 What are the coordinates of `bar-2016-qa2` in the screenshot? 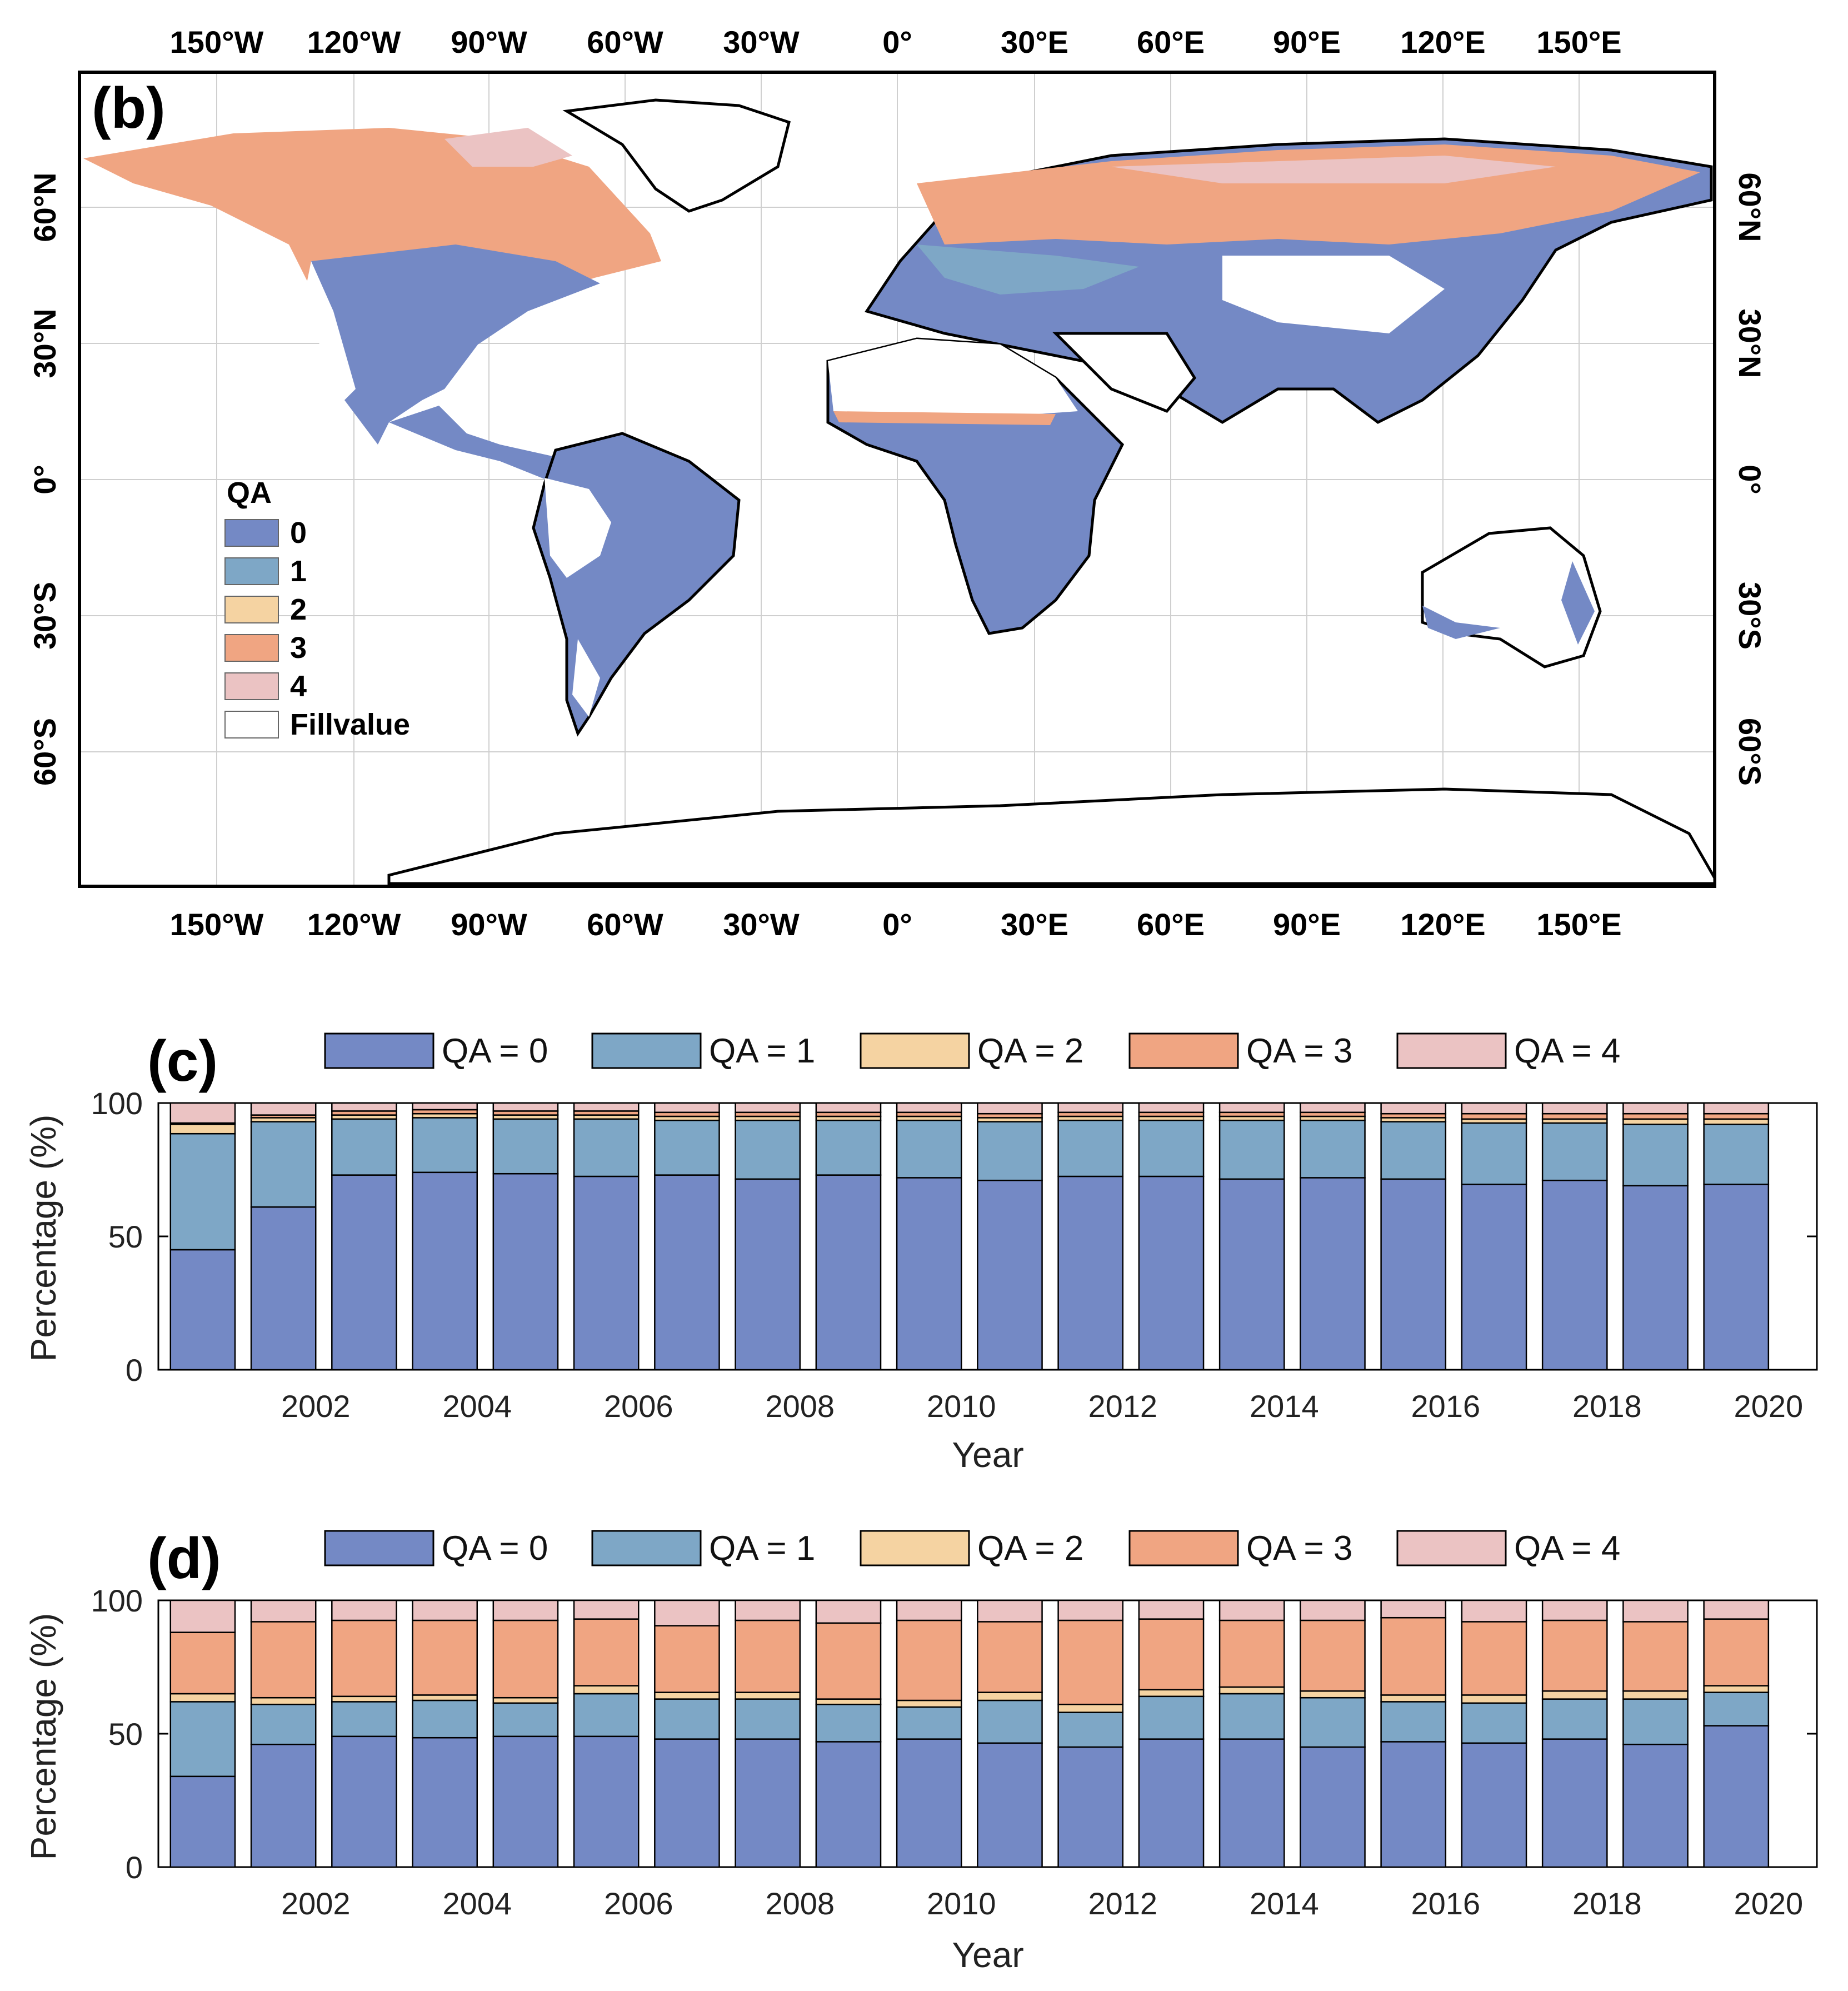 It's located at (1414, 1699).